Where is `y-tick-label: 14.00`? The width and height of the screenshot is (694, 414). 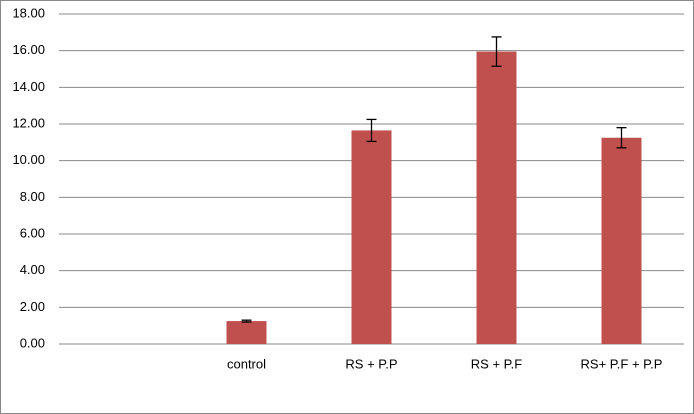 y-tick-label: 14.00 is located at coordinates (28, 86).